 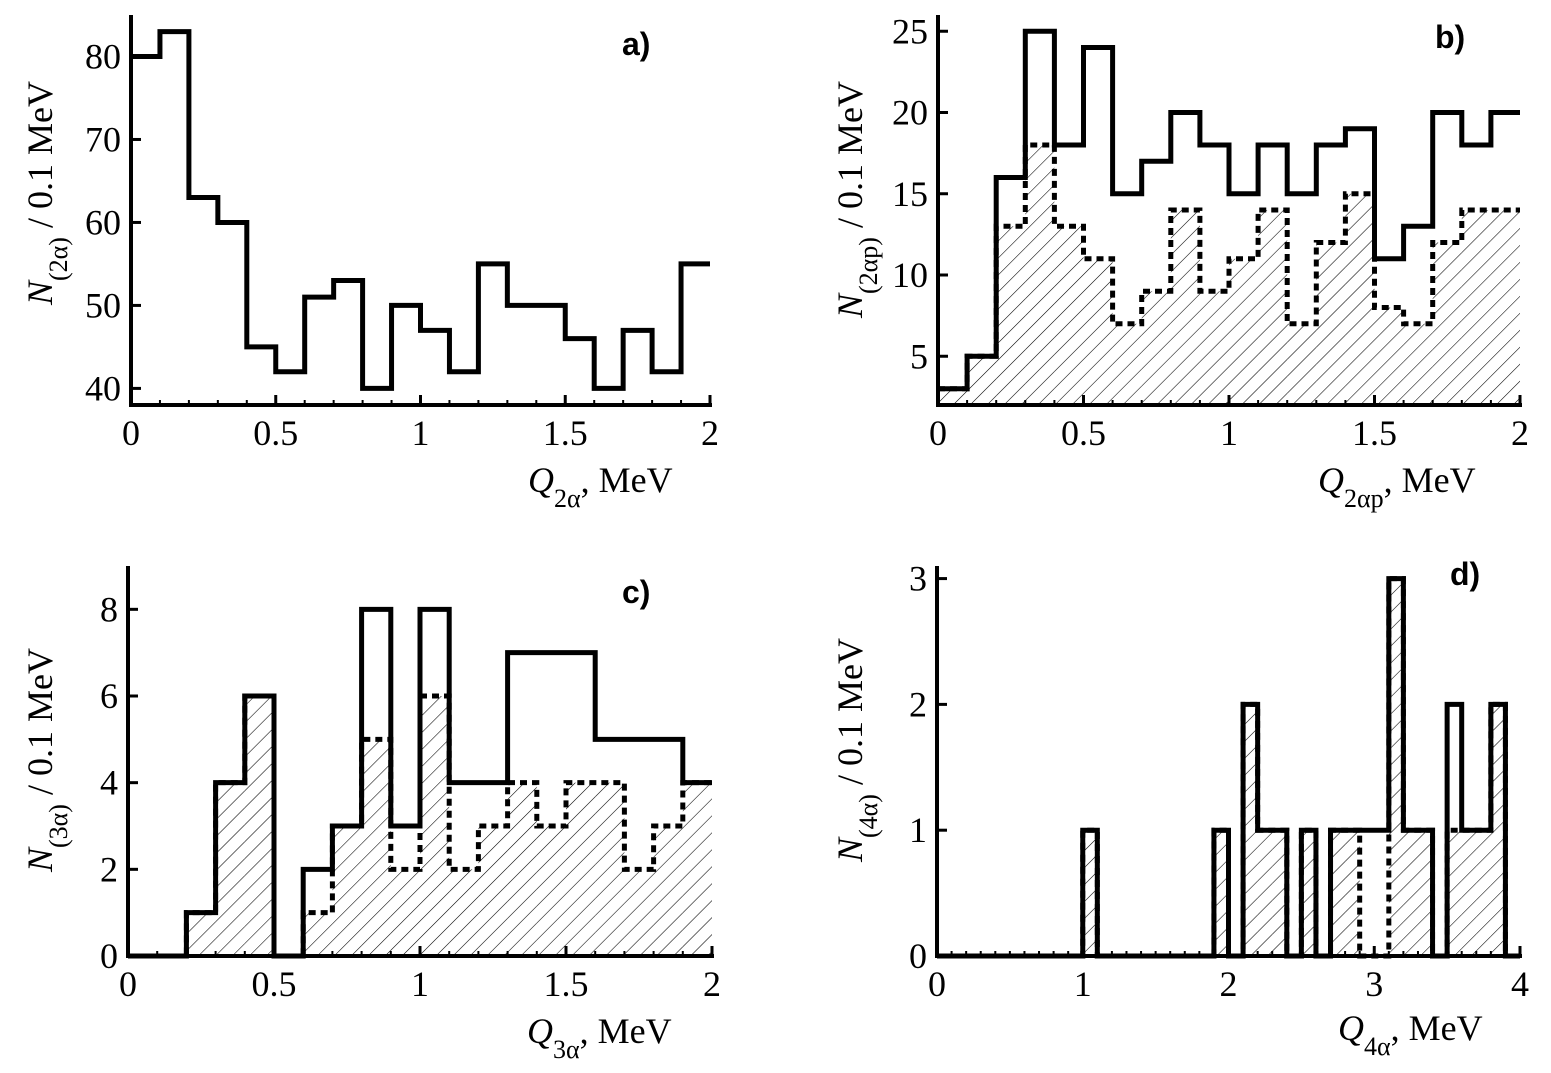 What do you see at coordinates (1374, 433) in the screenshot?
I see `panel-b-x-tick-label: 1.5` at bounding box center [1374, 433].